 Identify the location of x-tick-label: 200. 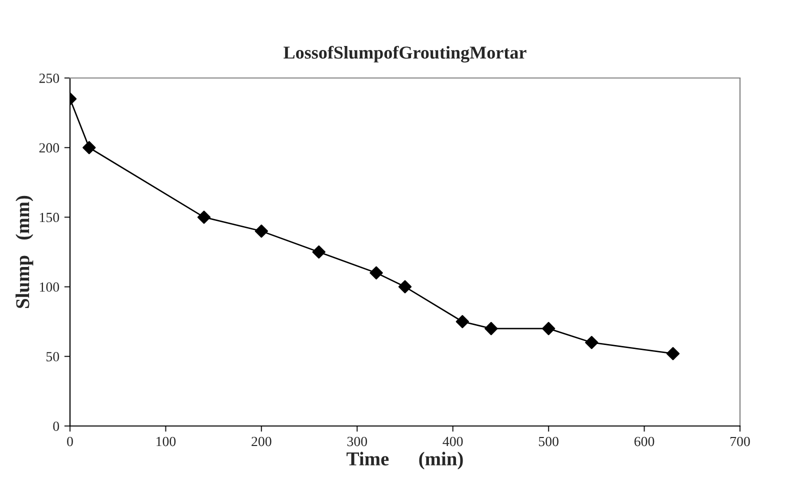
(262, 441).